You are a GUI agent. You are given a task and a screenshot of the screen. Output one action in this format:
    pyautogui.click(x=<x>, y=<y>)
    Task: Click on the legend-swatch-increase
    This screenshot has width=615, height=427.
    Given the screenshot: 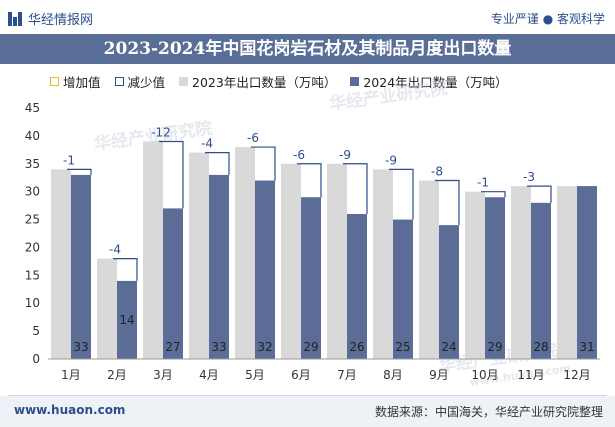 What is the action you would take?
    pyautogui.click(x=54, y=81)
    